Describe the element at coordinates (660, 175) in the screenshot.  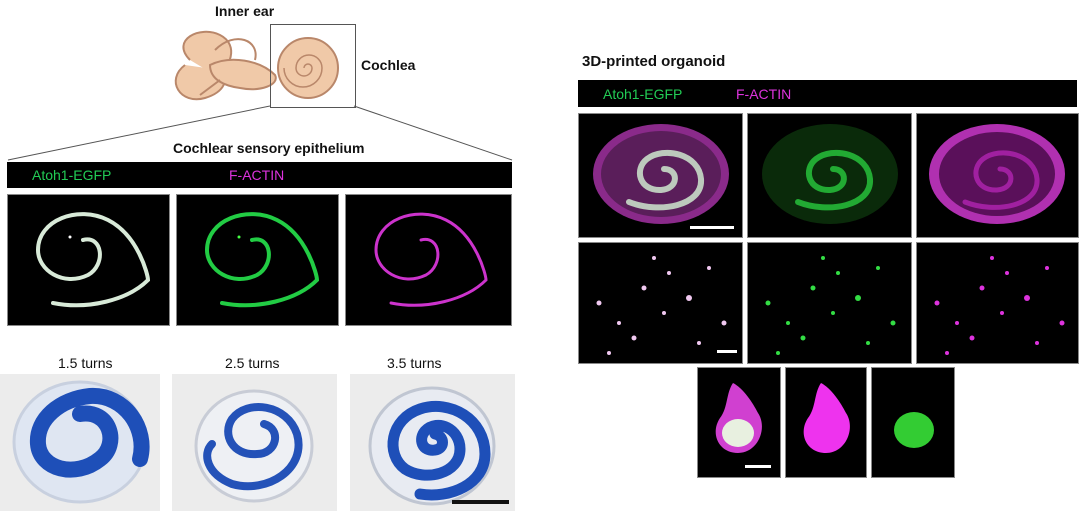
I see `organoid-whole-merge` at that location.